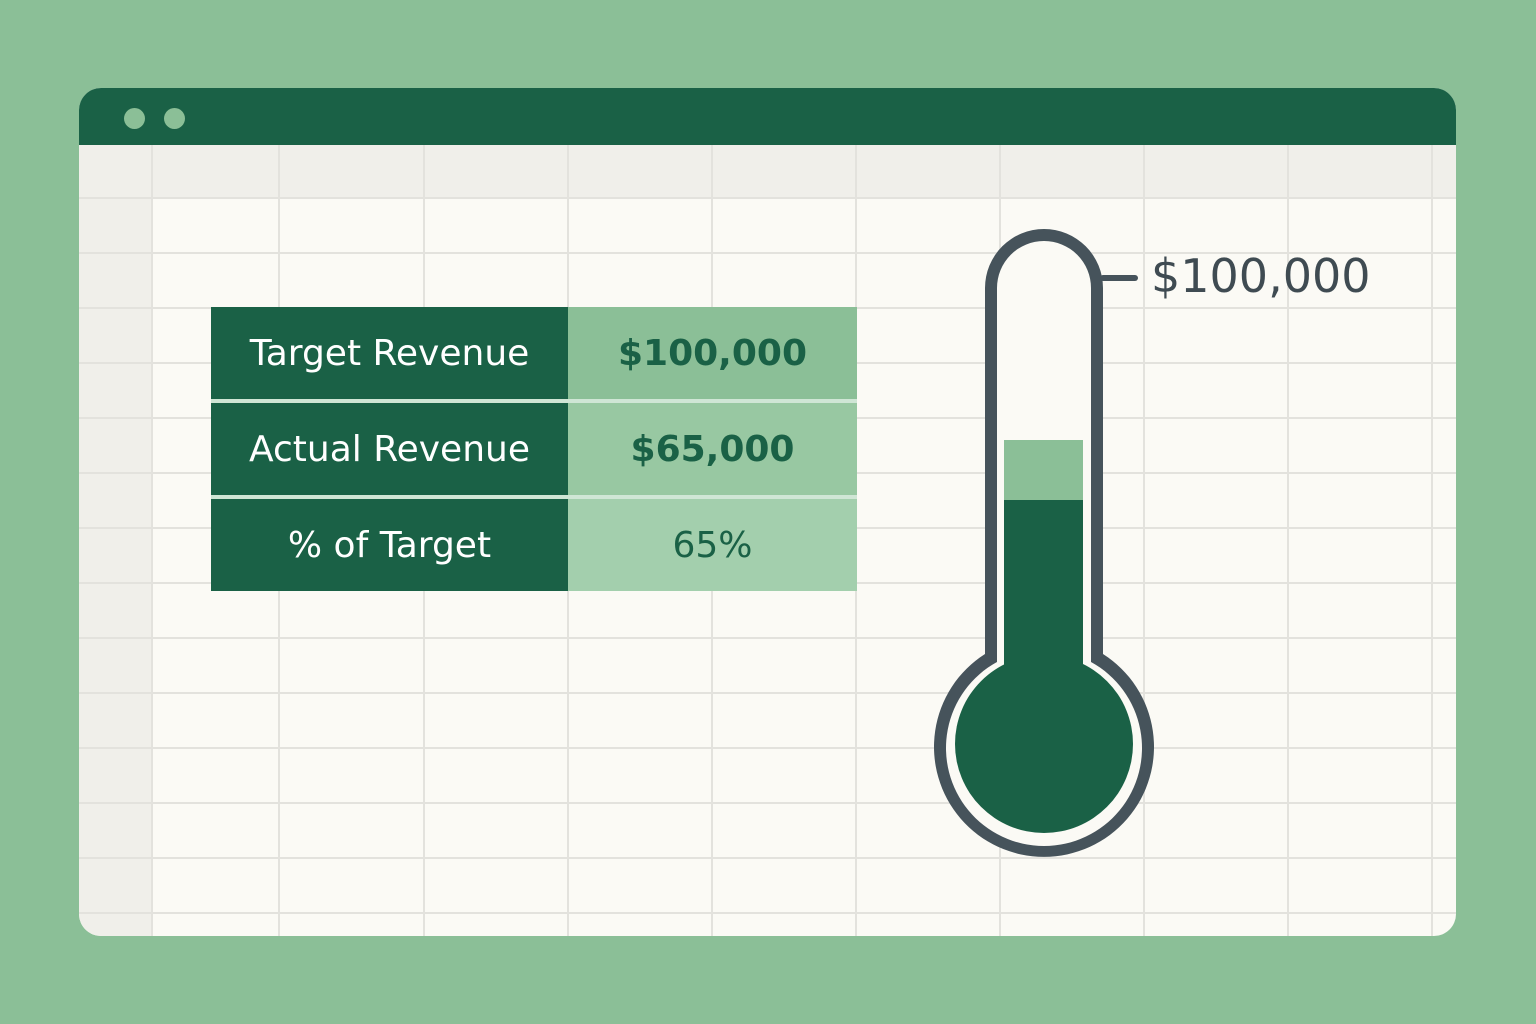  Describe the element at coordinates (1044, 744) in the screenshot. I see `thermometer-bulb` at that location.